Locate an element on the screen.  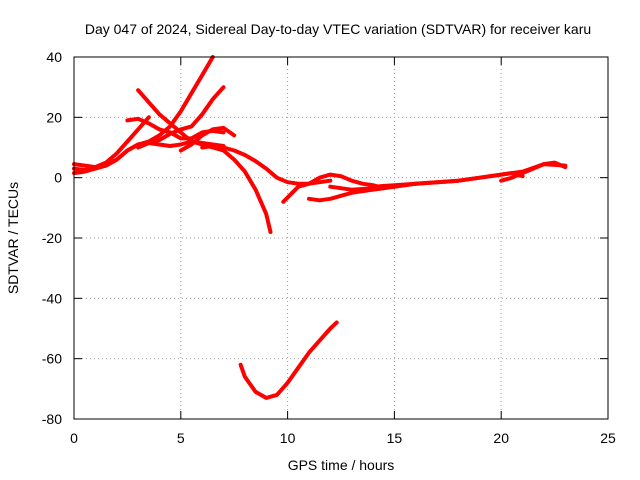
y-tick-label: 40 is located at coordinates (54, 57).